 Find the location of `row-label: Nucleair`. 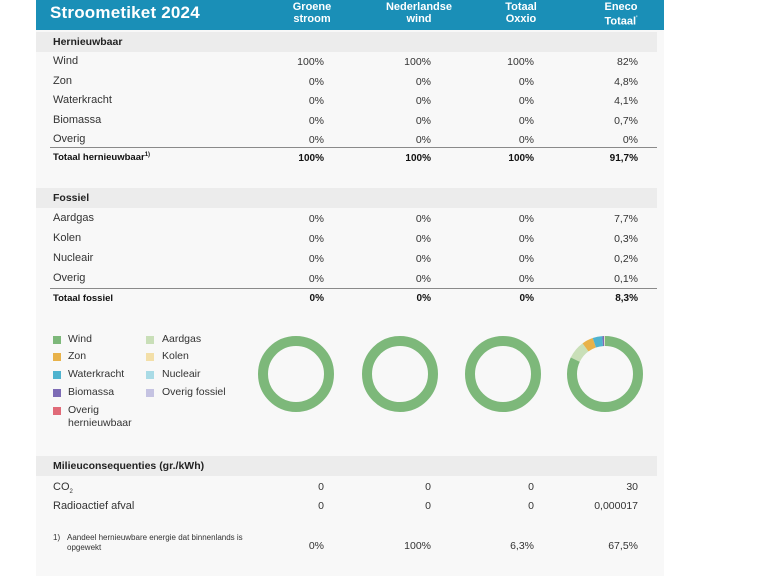

row-label: Nucleair is located at coordinates (73, 258).